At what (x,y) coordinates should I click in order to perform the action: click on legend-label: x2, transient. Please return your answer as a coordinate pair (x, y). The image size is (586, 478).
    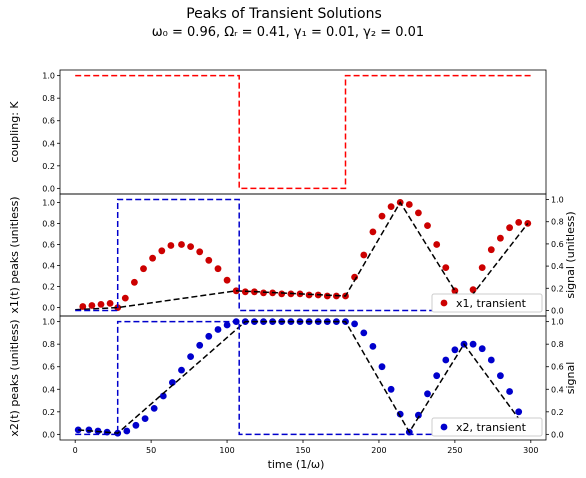
    Looking at the image, I should click on (491, 427).